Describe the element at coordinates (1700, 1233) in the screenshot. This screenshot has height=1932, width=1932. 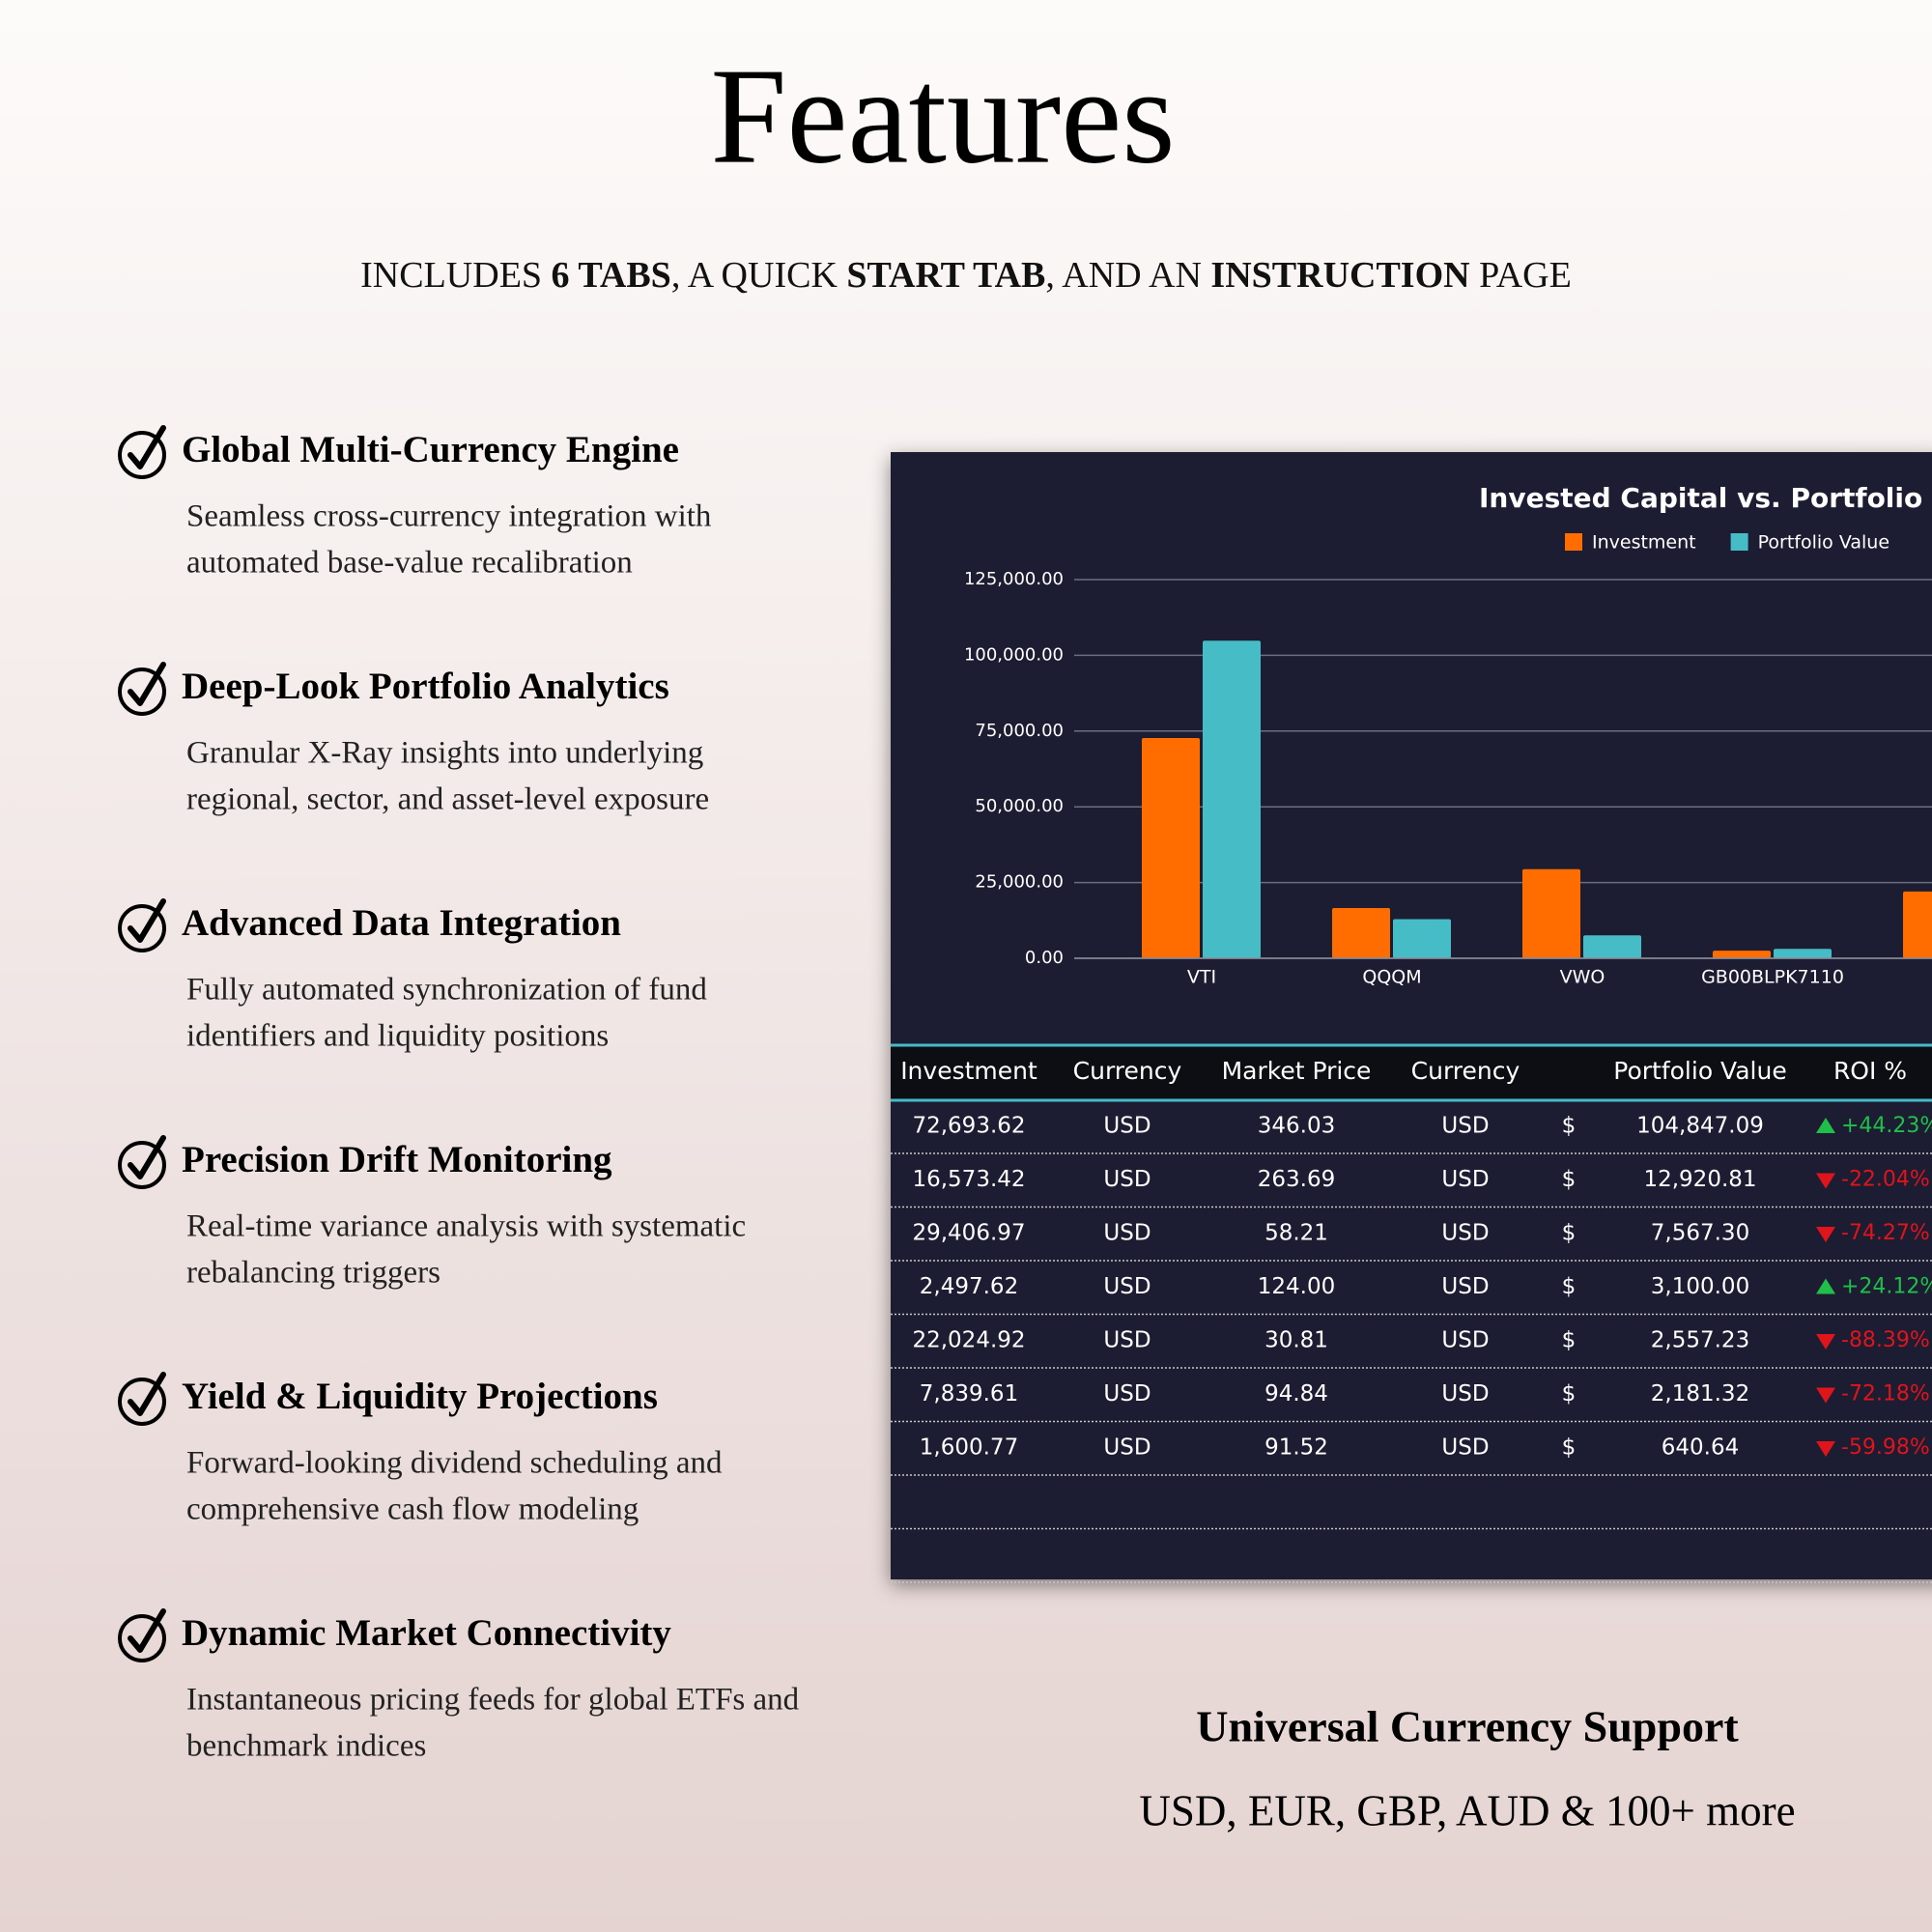
I see `table-cell: 7,567.30` at that location.